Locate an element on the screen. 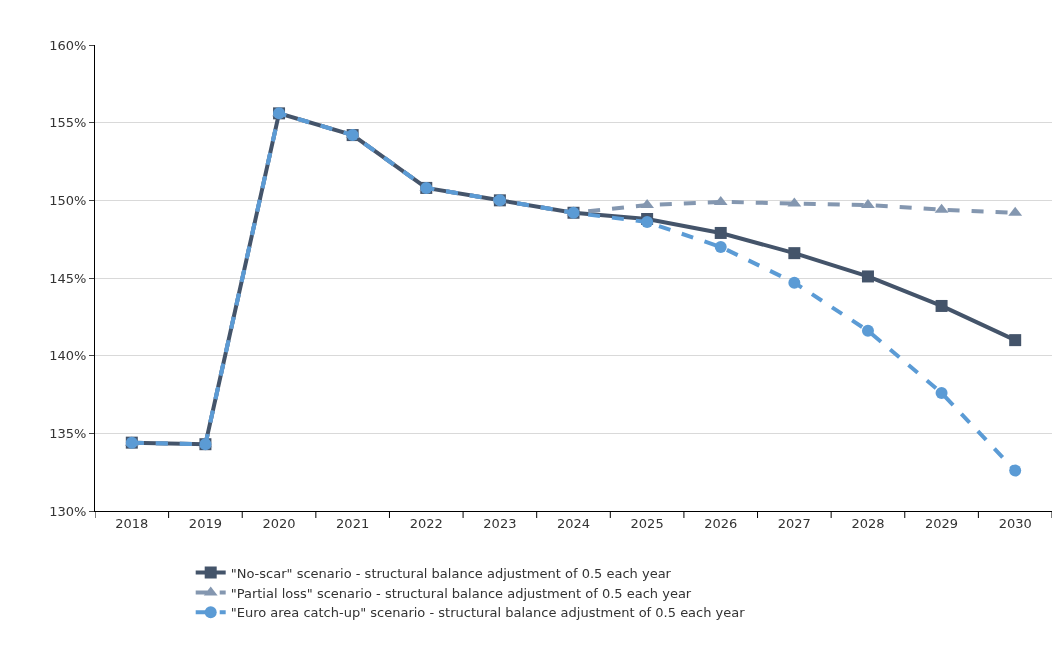 The width and height of the screenshot is (1062, 656). x-tick-label: 2026 is located at coordinates (721, 523).